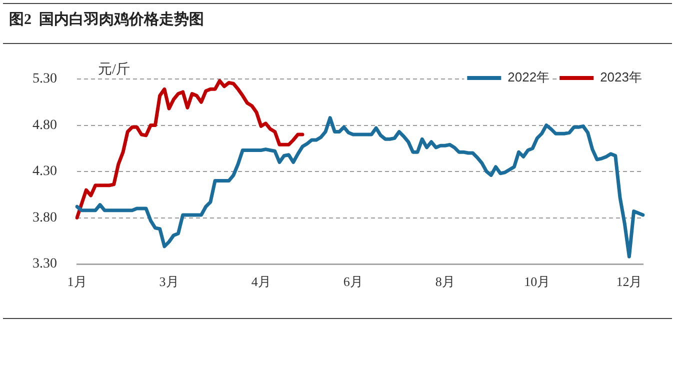  Describe the element at coordinates (114, 70) in the screenshot. I see `y-axis-title: 元/斤` at that location.